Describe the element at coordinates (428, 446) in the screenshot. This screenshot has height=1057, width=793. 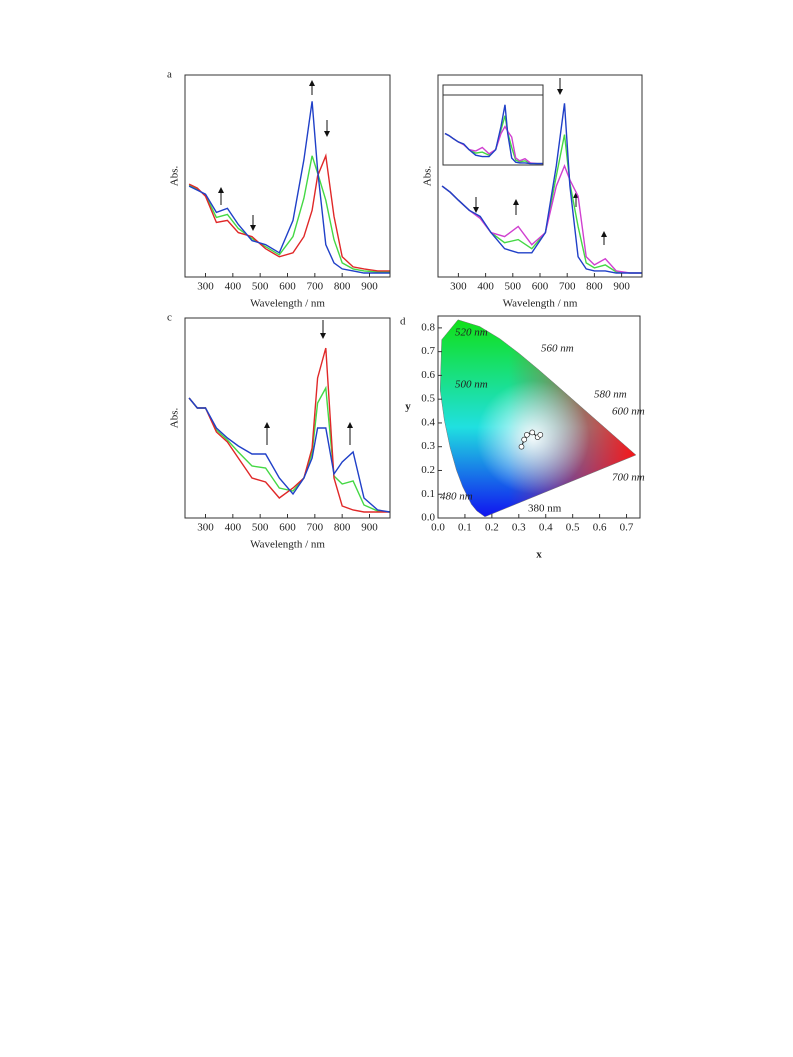
I see `y-tick-label: 0.3` at that location.